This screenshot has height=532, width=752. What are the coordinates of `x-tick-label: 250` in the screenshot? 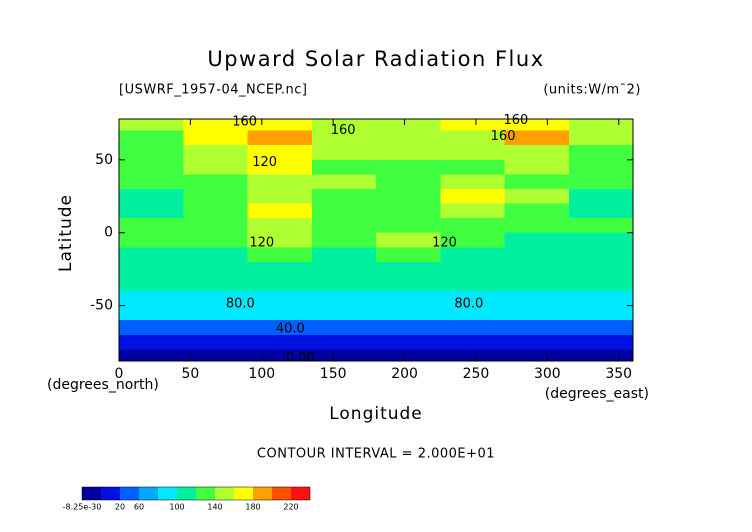 It's located at (476, 374).